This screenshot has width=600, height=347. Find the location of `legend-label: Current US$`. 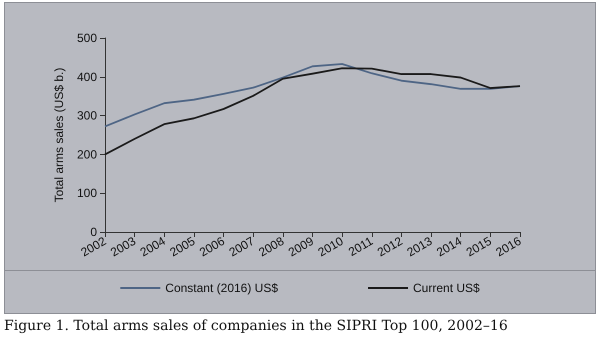

legend-label: Current US$ is located at coordinates (446, 288).